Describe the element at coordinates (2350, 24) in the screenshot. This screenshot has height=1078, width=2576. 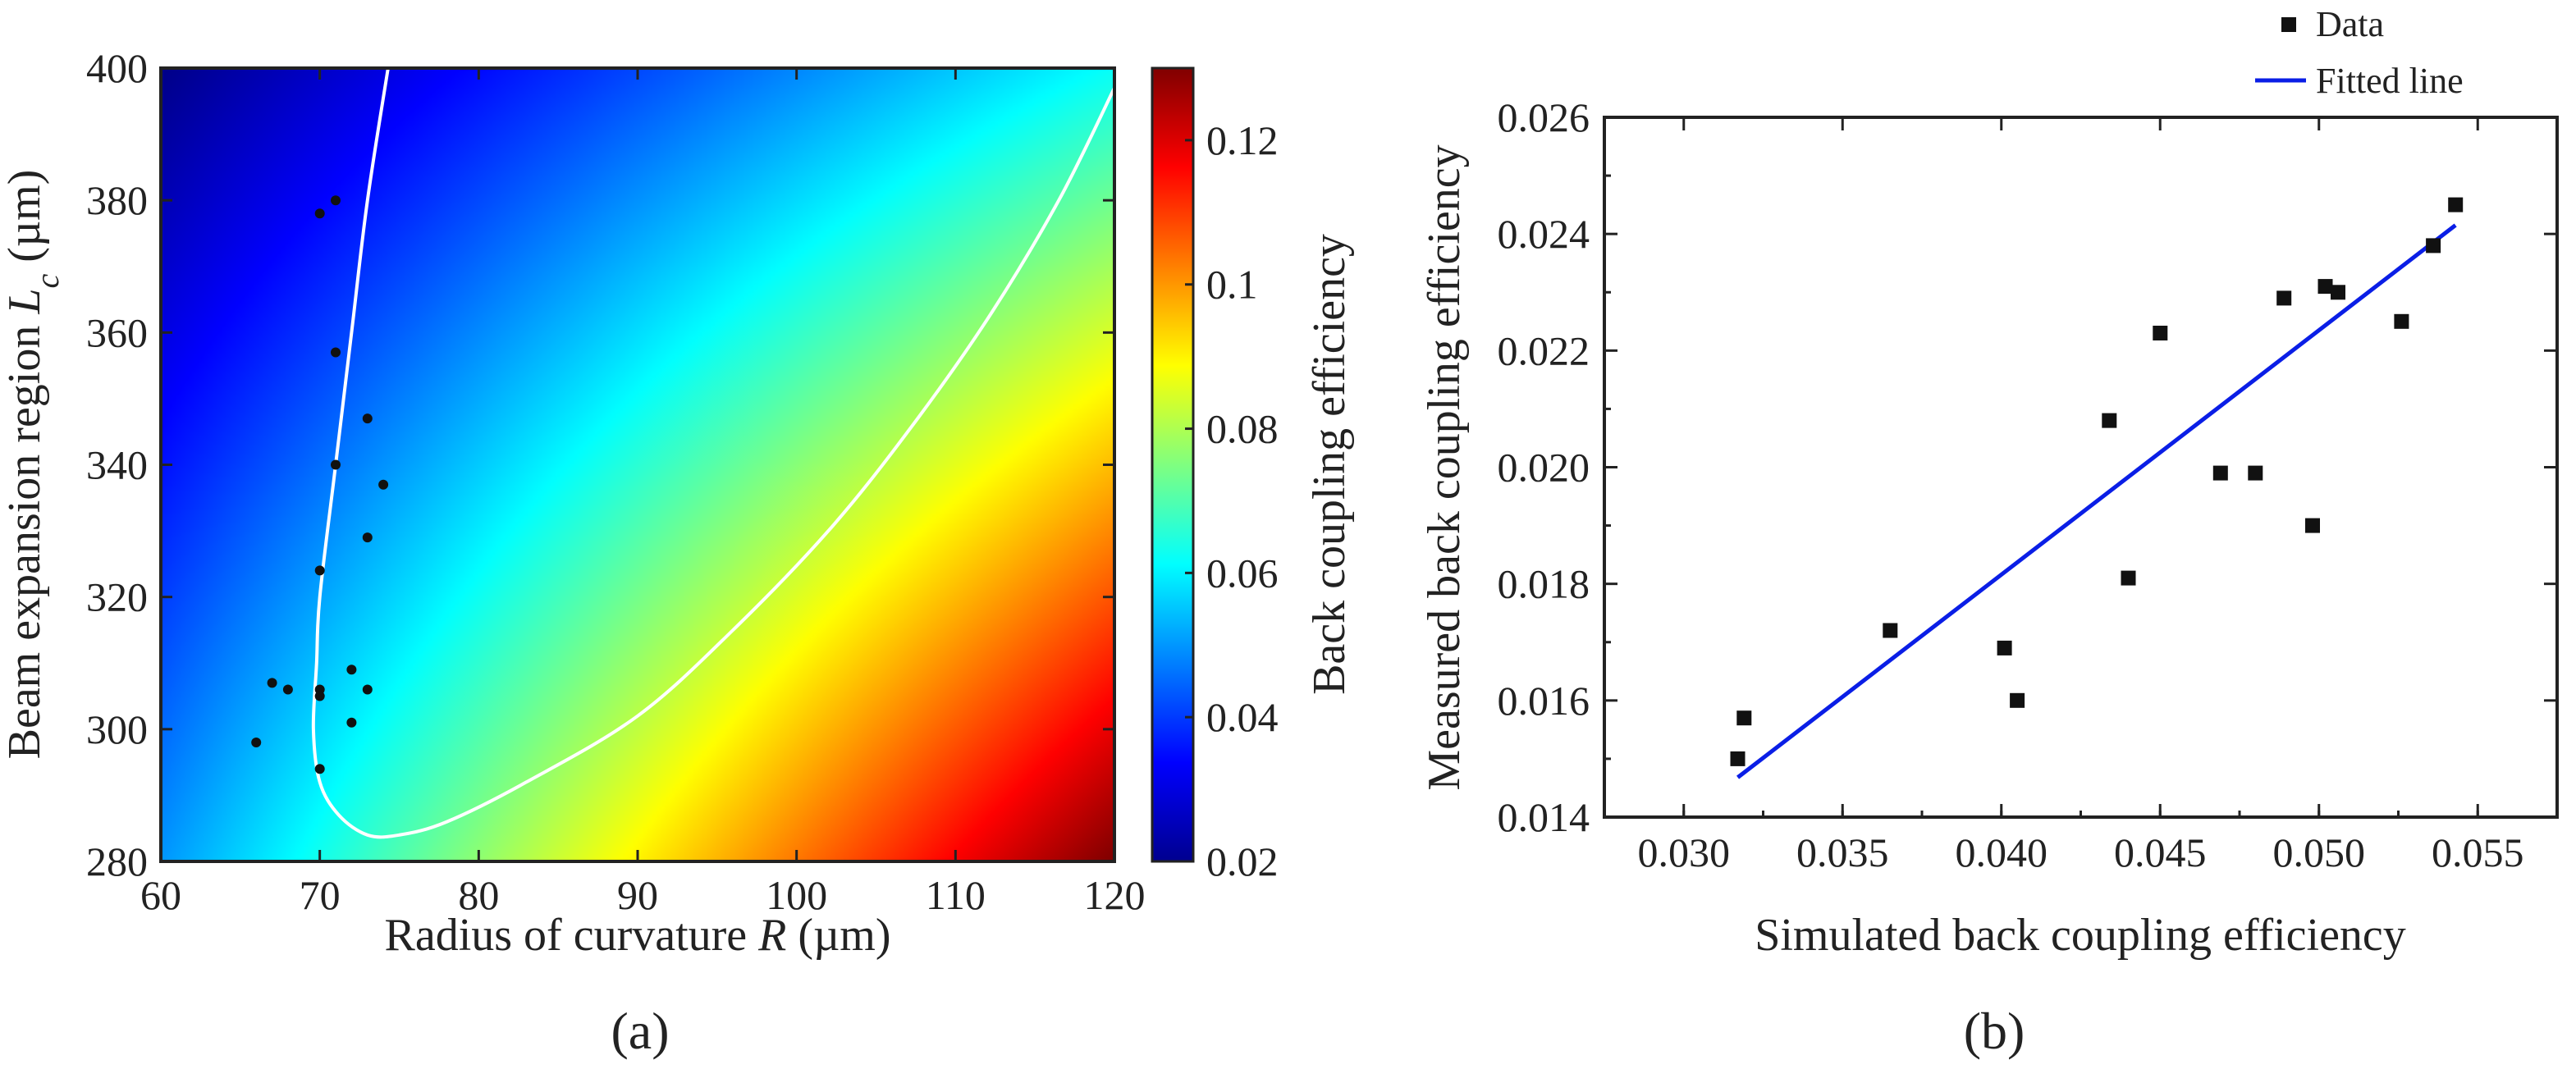
I see `legend-label-data: Data` at that location.